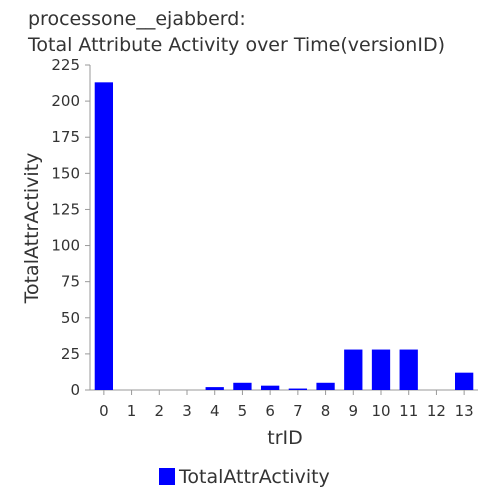  Describe the element at coordinates (65, 137) in the screenshot. I see `y-tick-label: 175` at that location.